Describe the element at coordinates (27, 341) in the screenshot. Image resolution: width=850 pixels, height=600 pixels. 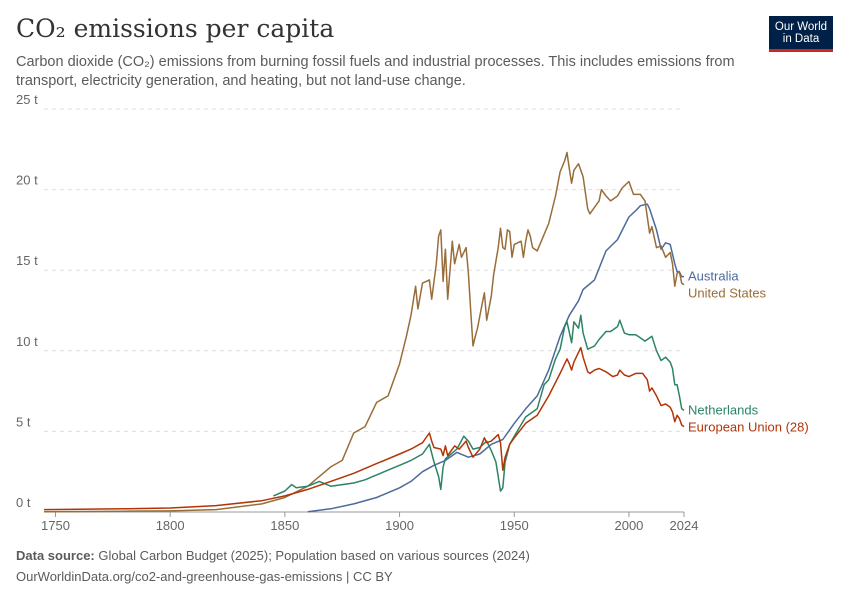
I see `y-tick-label: 10 t` at that location.